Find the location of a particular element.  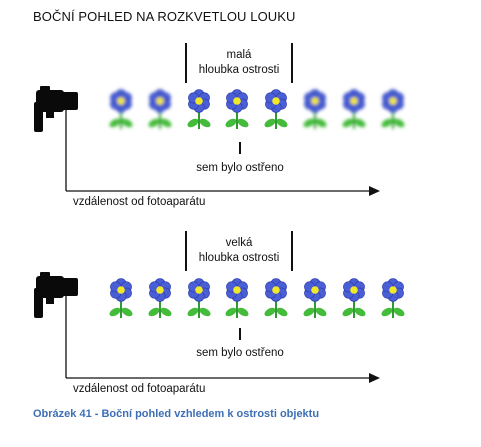

figure-heading: BOČNÍ POHLED NA ROZKVETLOU LOUKU is located at coordinates (164, 16).